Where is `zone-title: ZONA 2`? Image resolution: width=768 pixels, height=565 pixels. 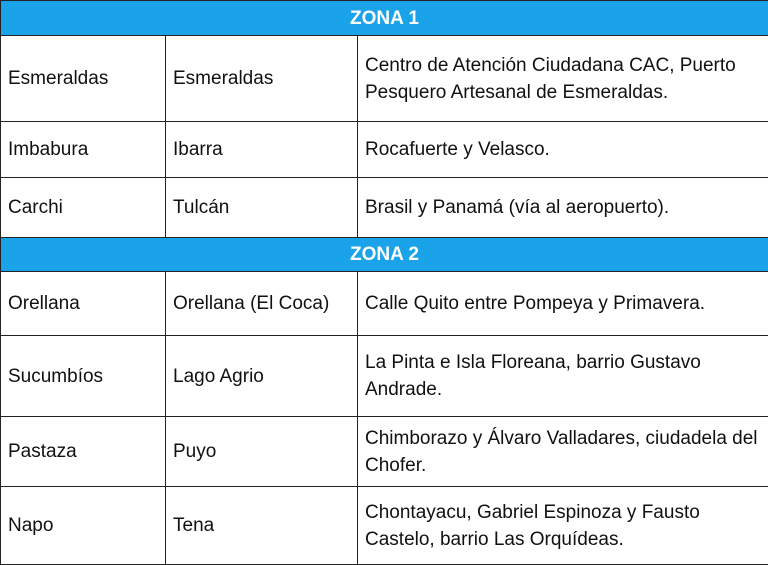
zone-title: ZONA 2 is located at coordinates (384, 255).